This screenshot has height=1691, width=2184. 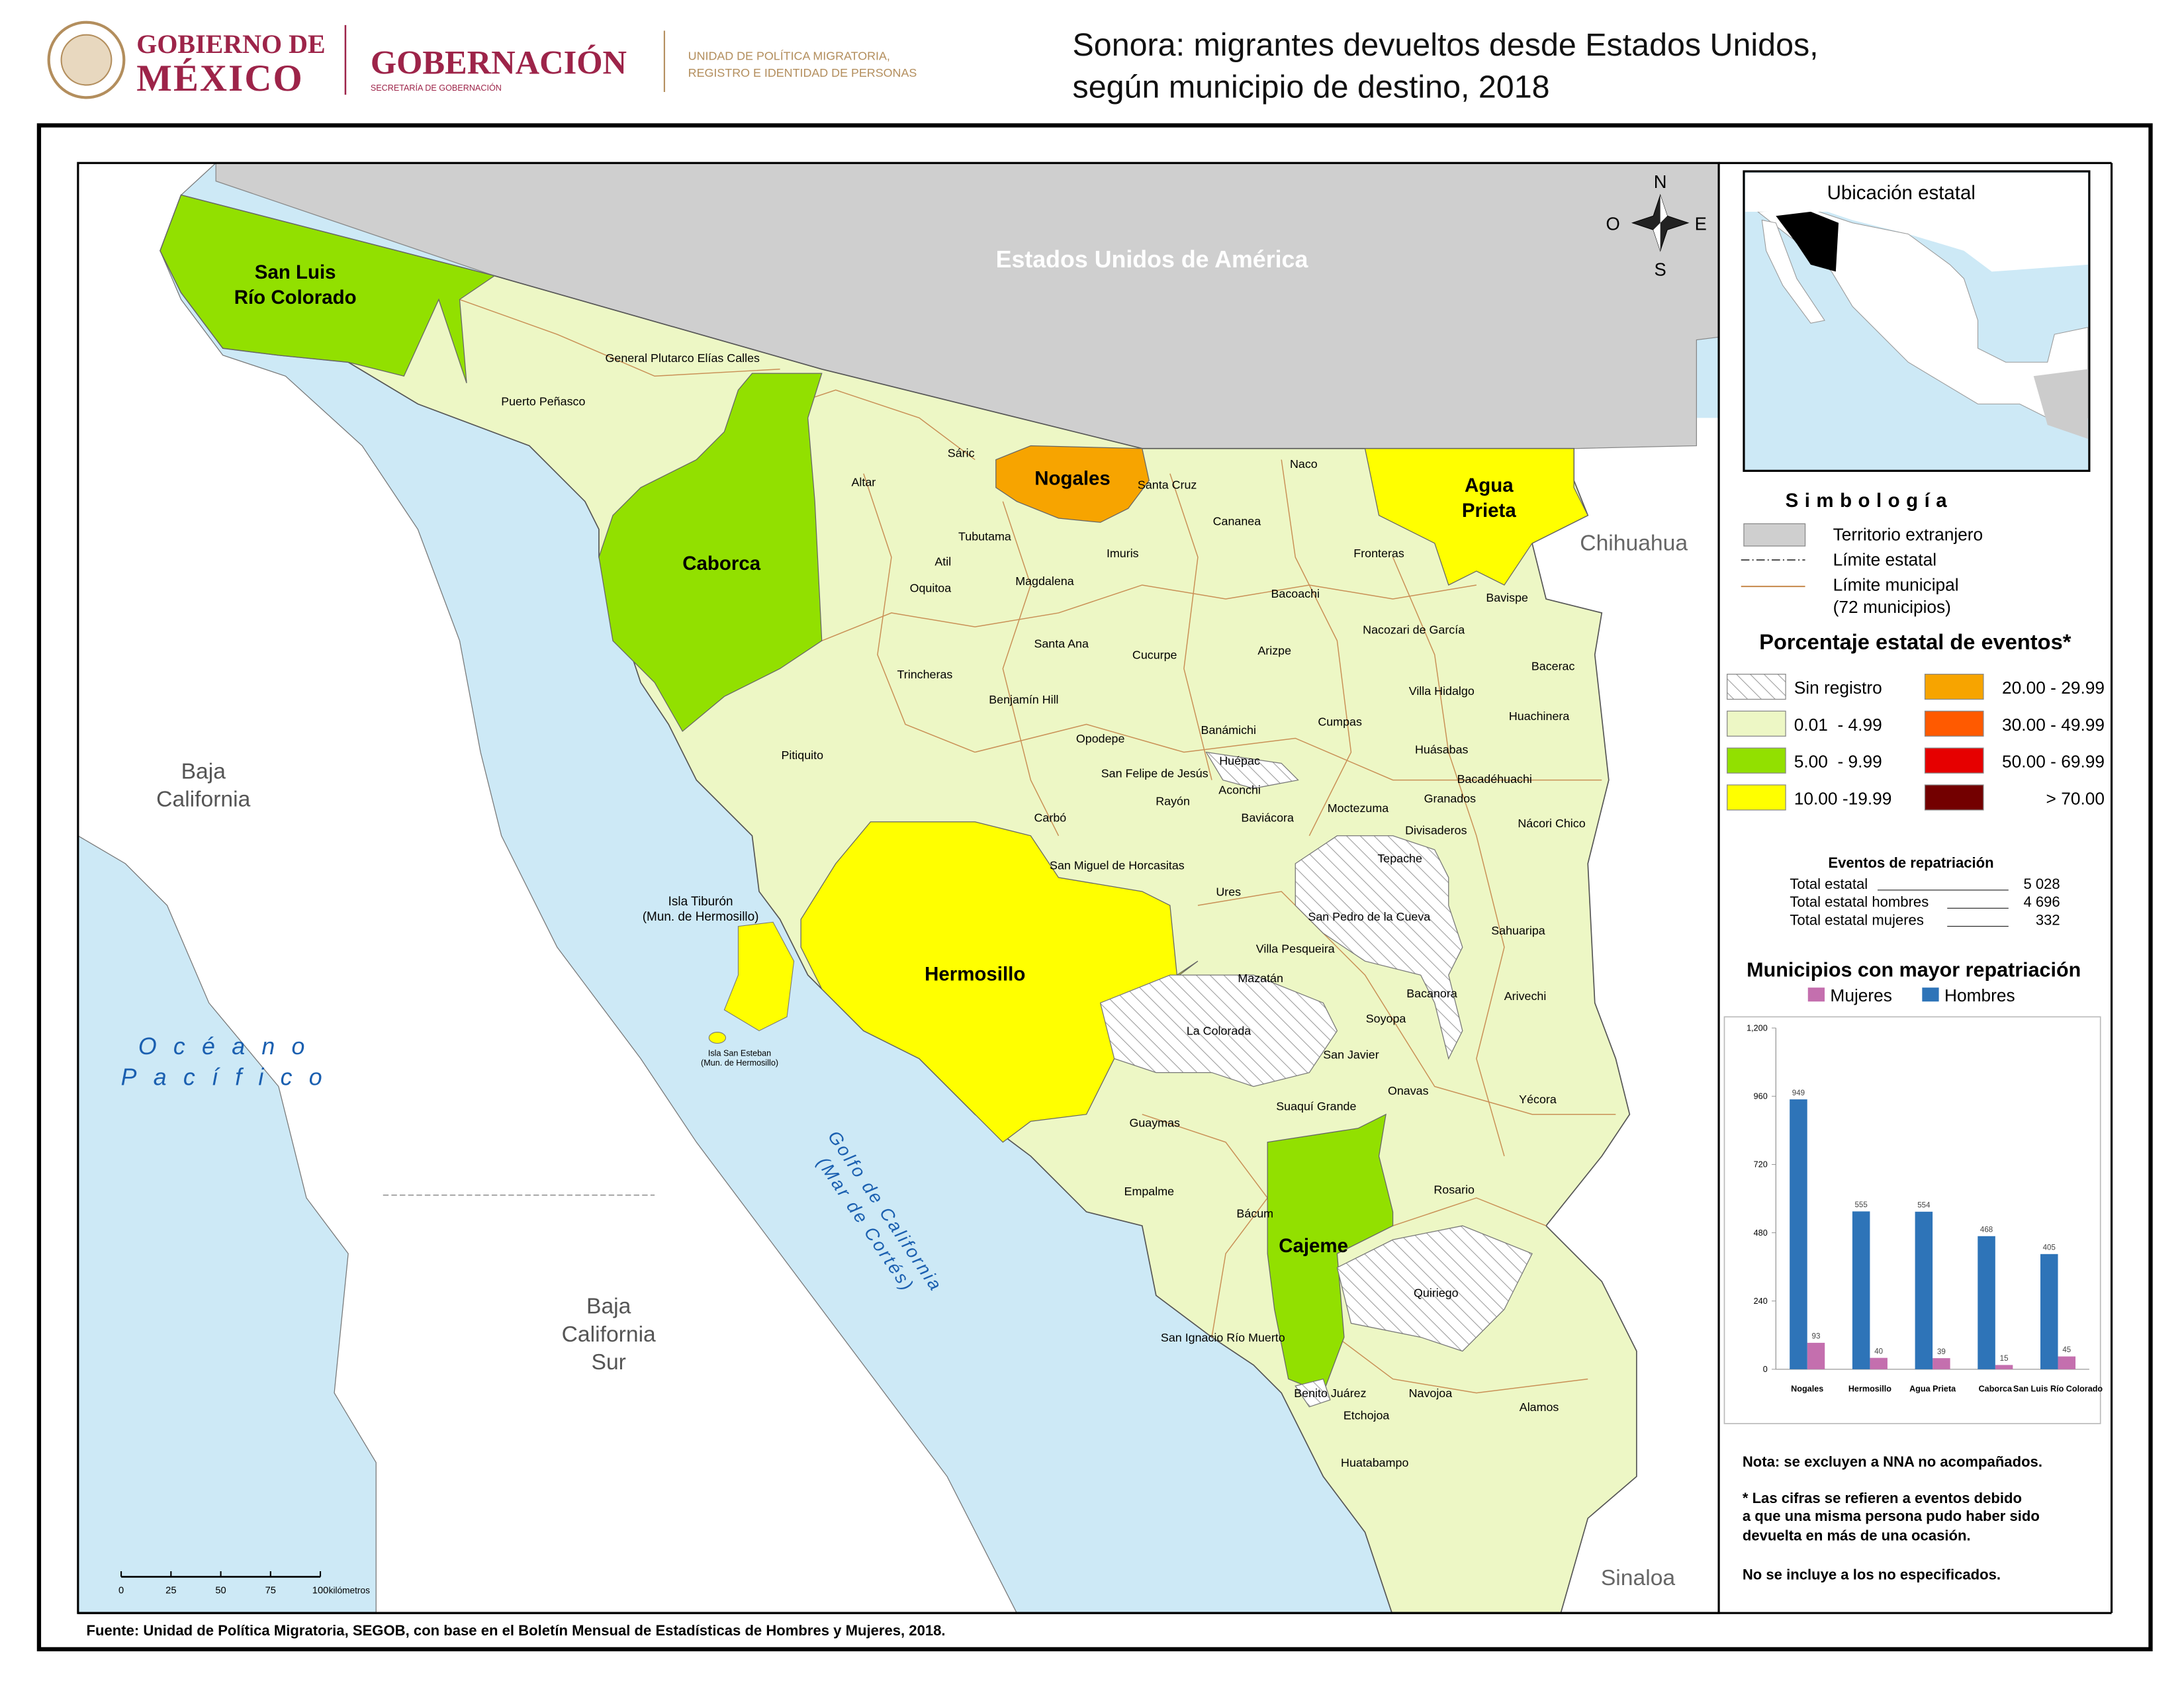 What do you see at coordinates (1917, 321) in the screenshot?
I see `inset: Ubicación estatal` at bounding box center [1917, 321].